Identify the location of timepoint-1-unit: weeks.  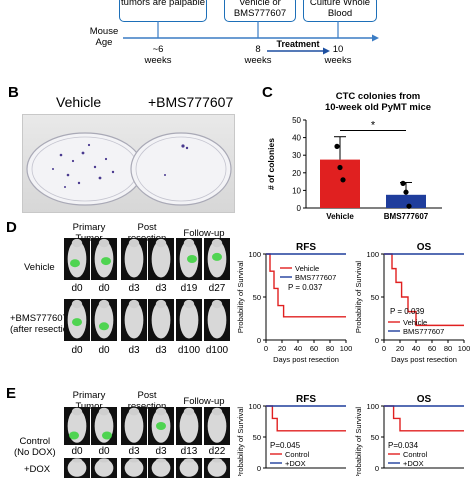
(158, 60).